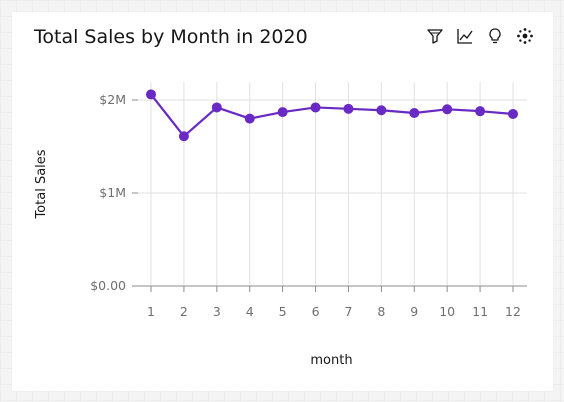  I want to click on x-tick-label: 5, so click(283, 311).